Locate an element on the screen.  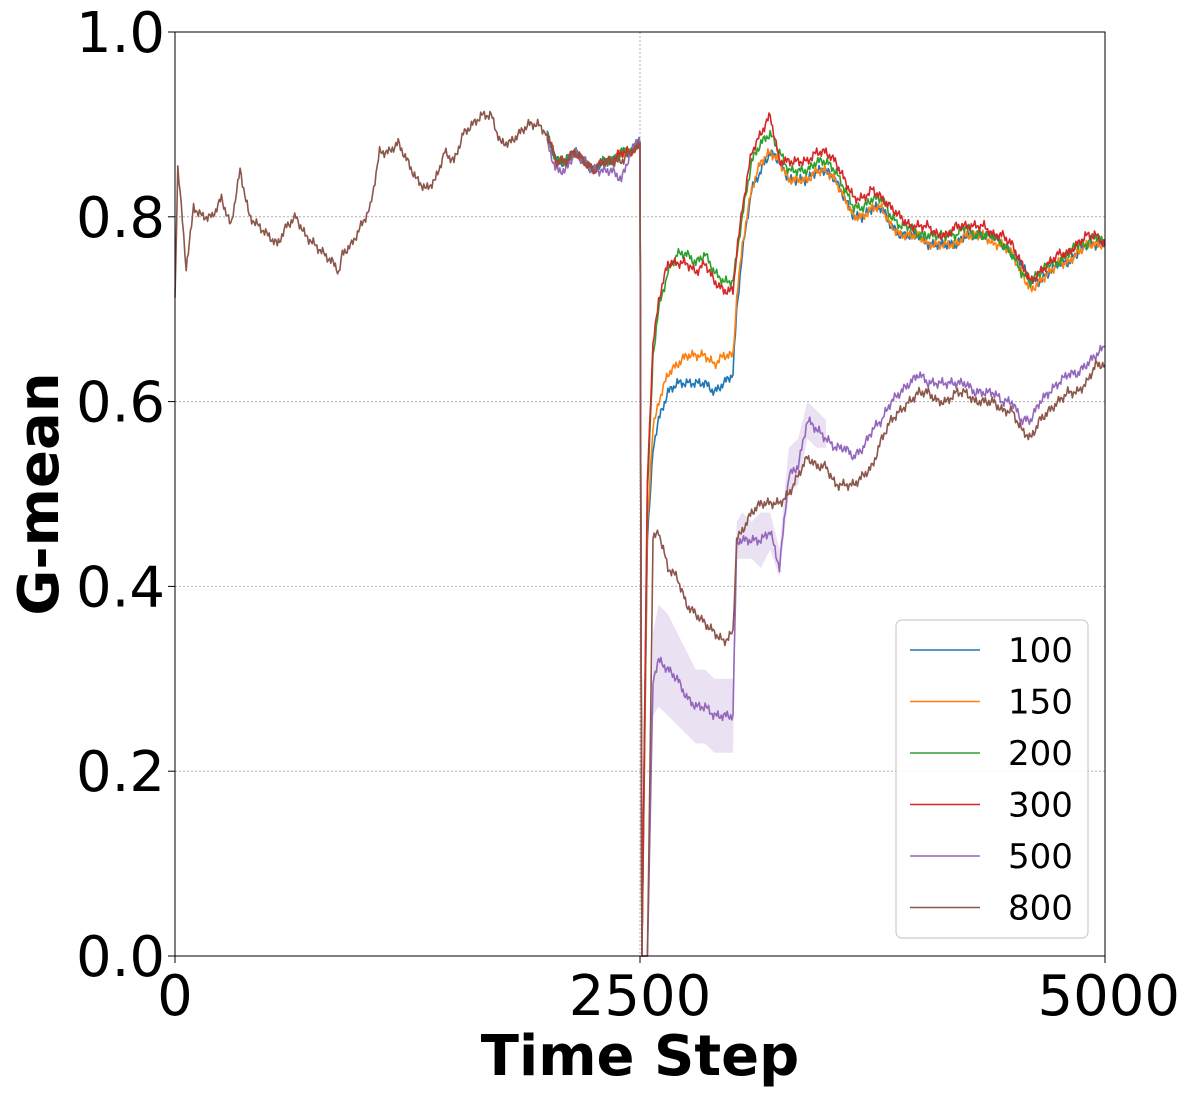
legend-box is located at coordinates (992, 779).